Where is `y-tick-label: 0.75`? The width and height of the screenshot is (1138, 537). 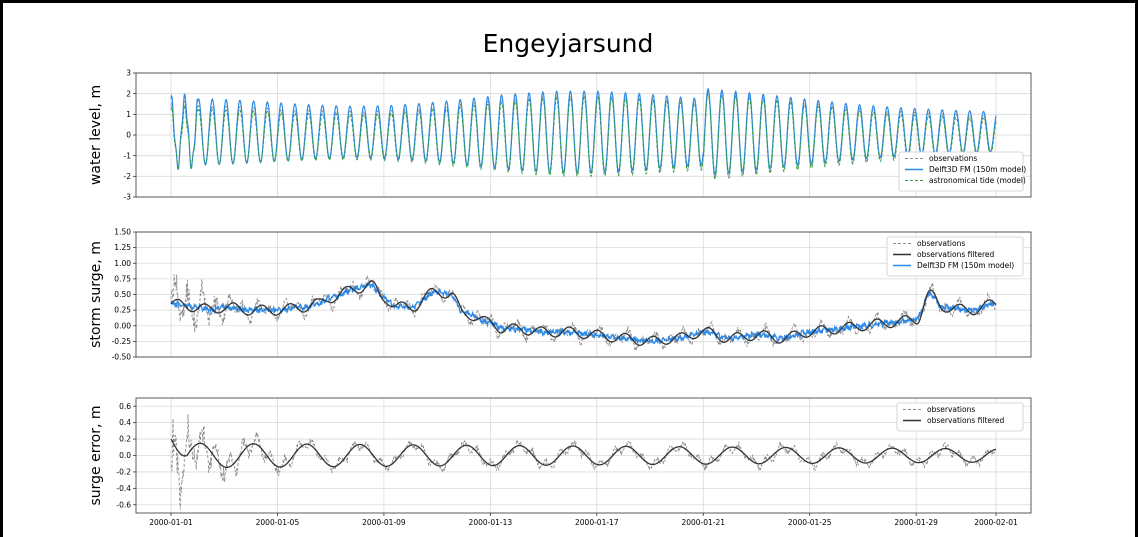
y-tick-label: 0.75 is located at coordinates (122, 278).